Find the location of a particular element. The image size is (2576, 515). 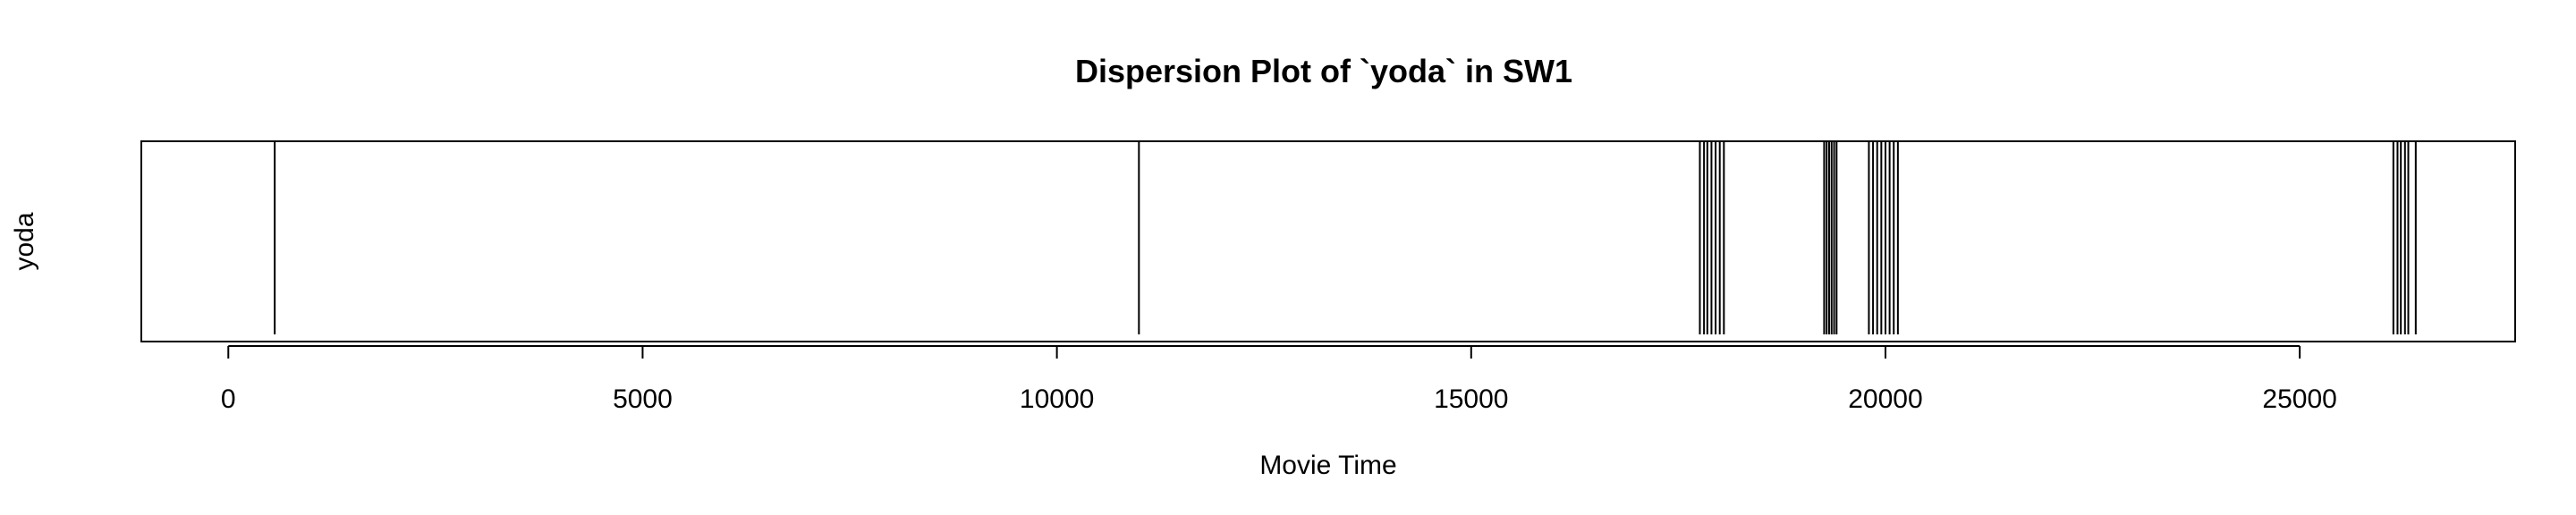

x-tick-label: 15000 is located at coordinates (1471, 399).